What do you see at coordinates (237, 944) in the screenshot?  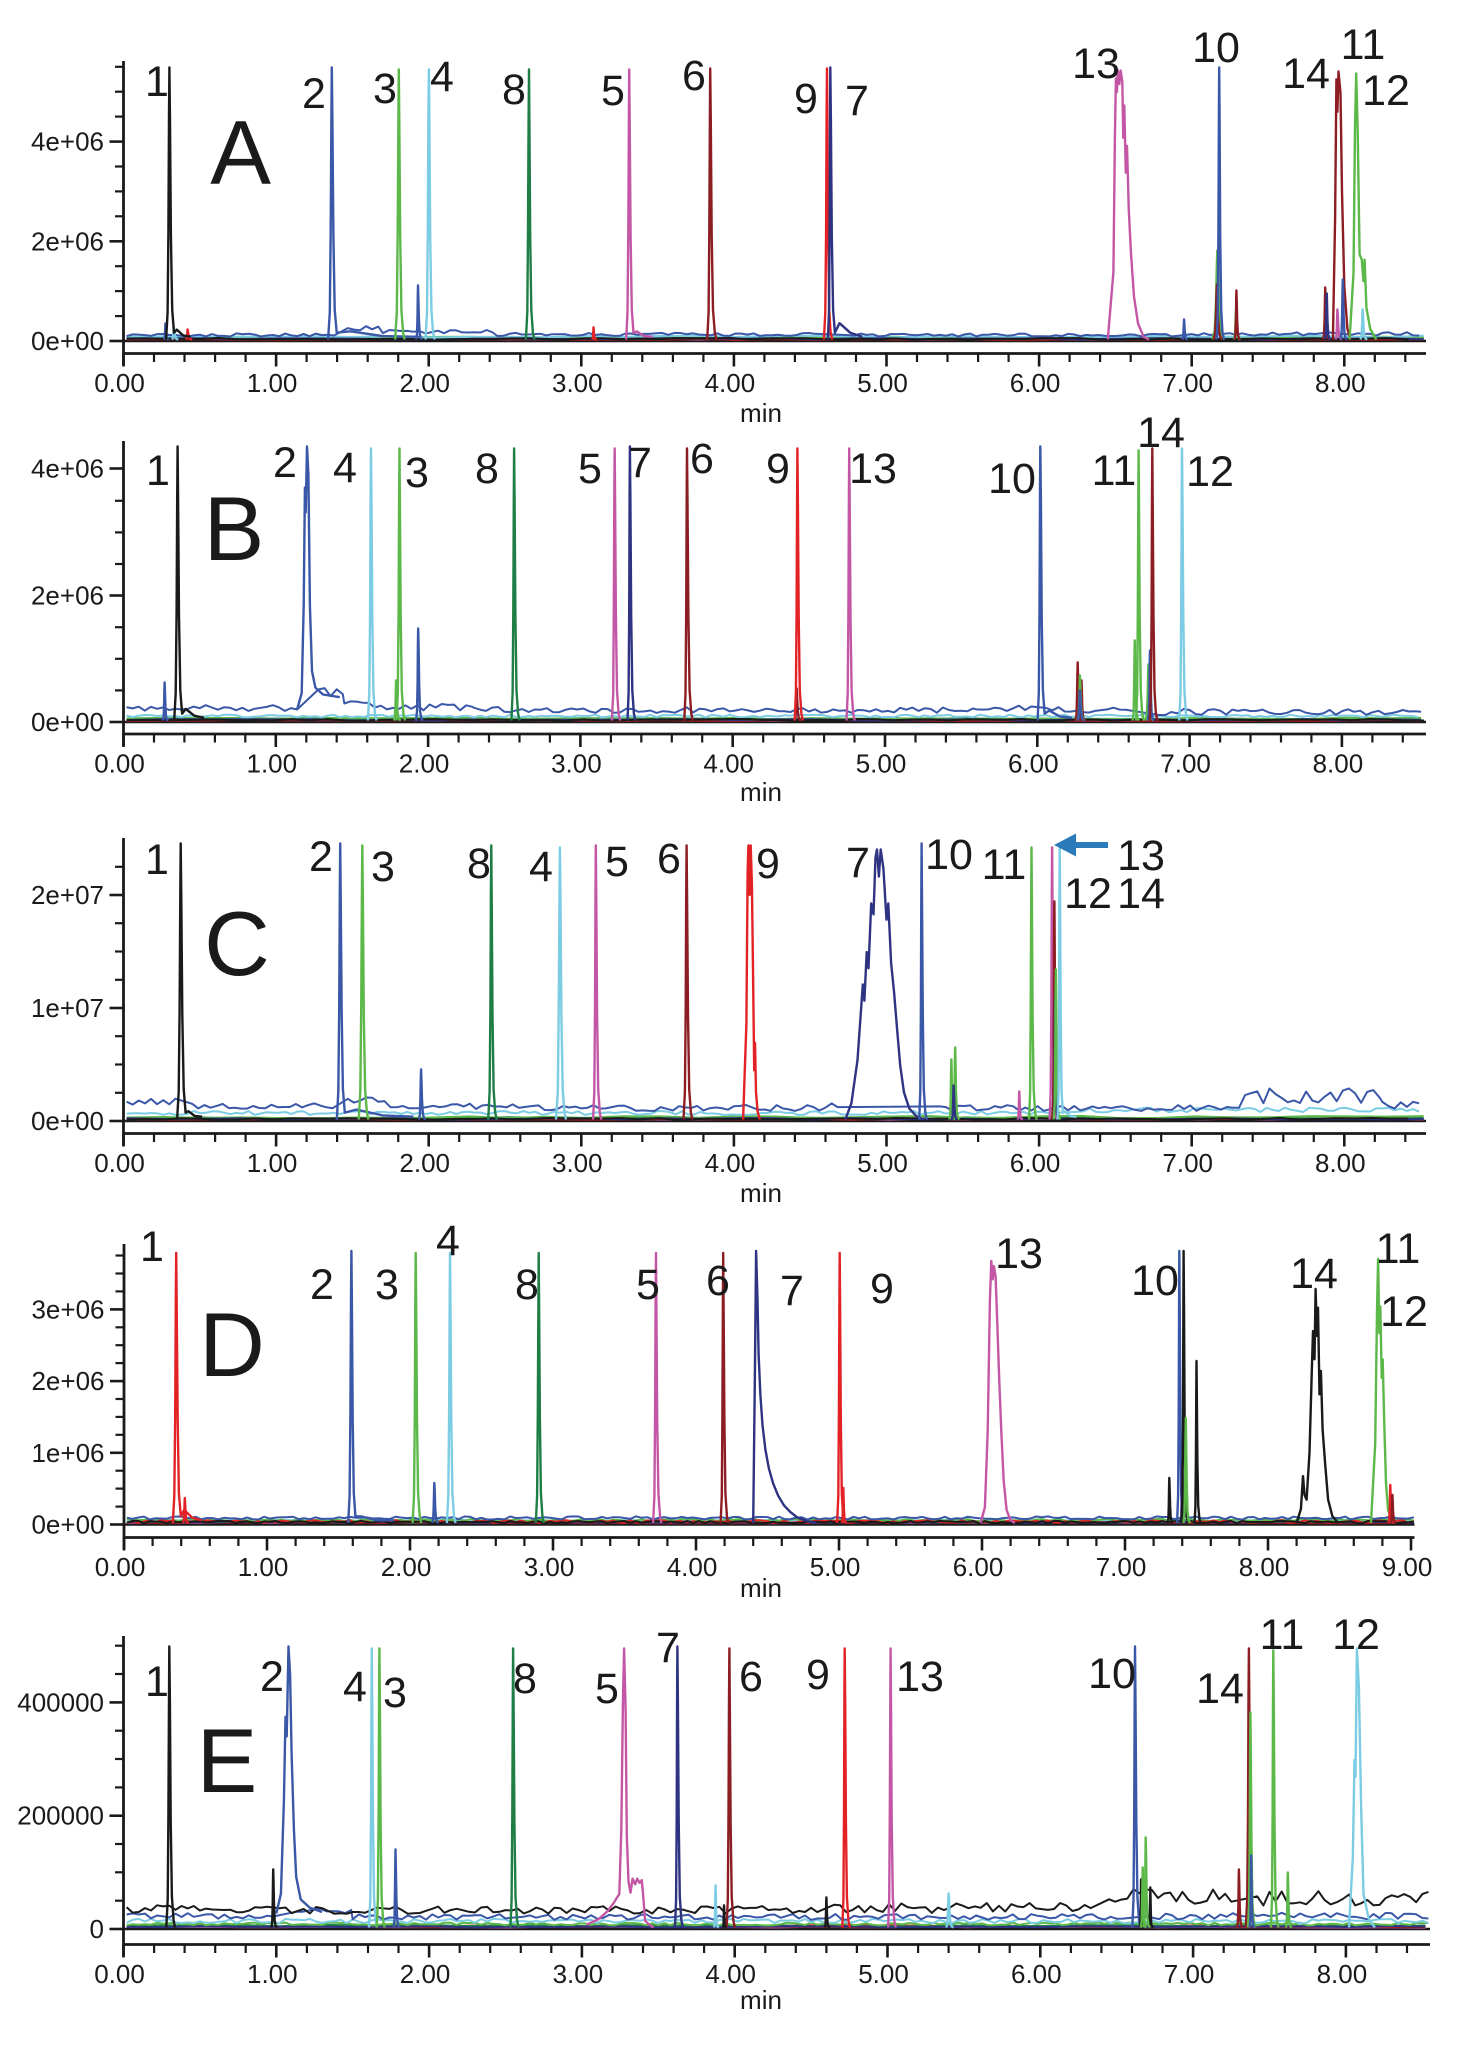 I see `svg-text: C` at bounding box center [237, 944].